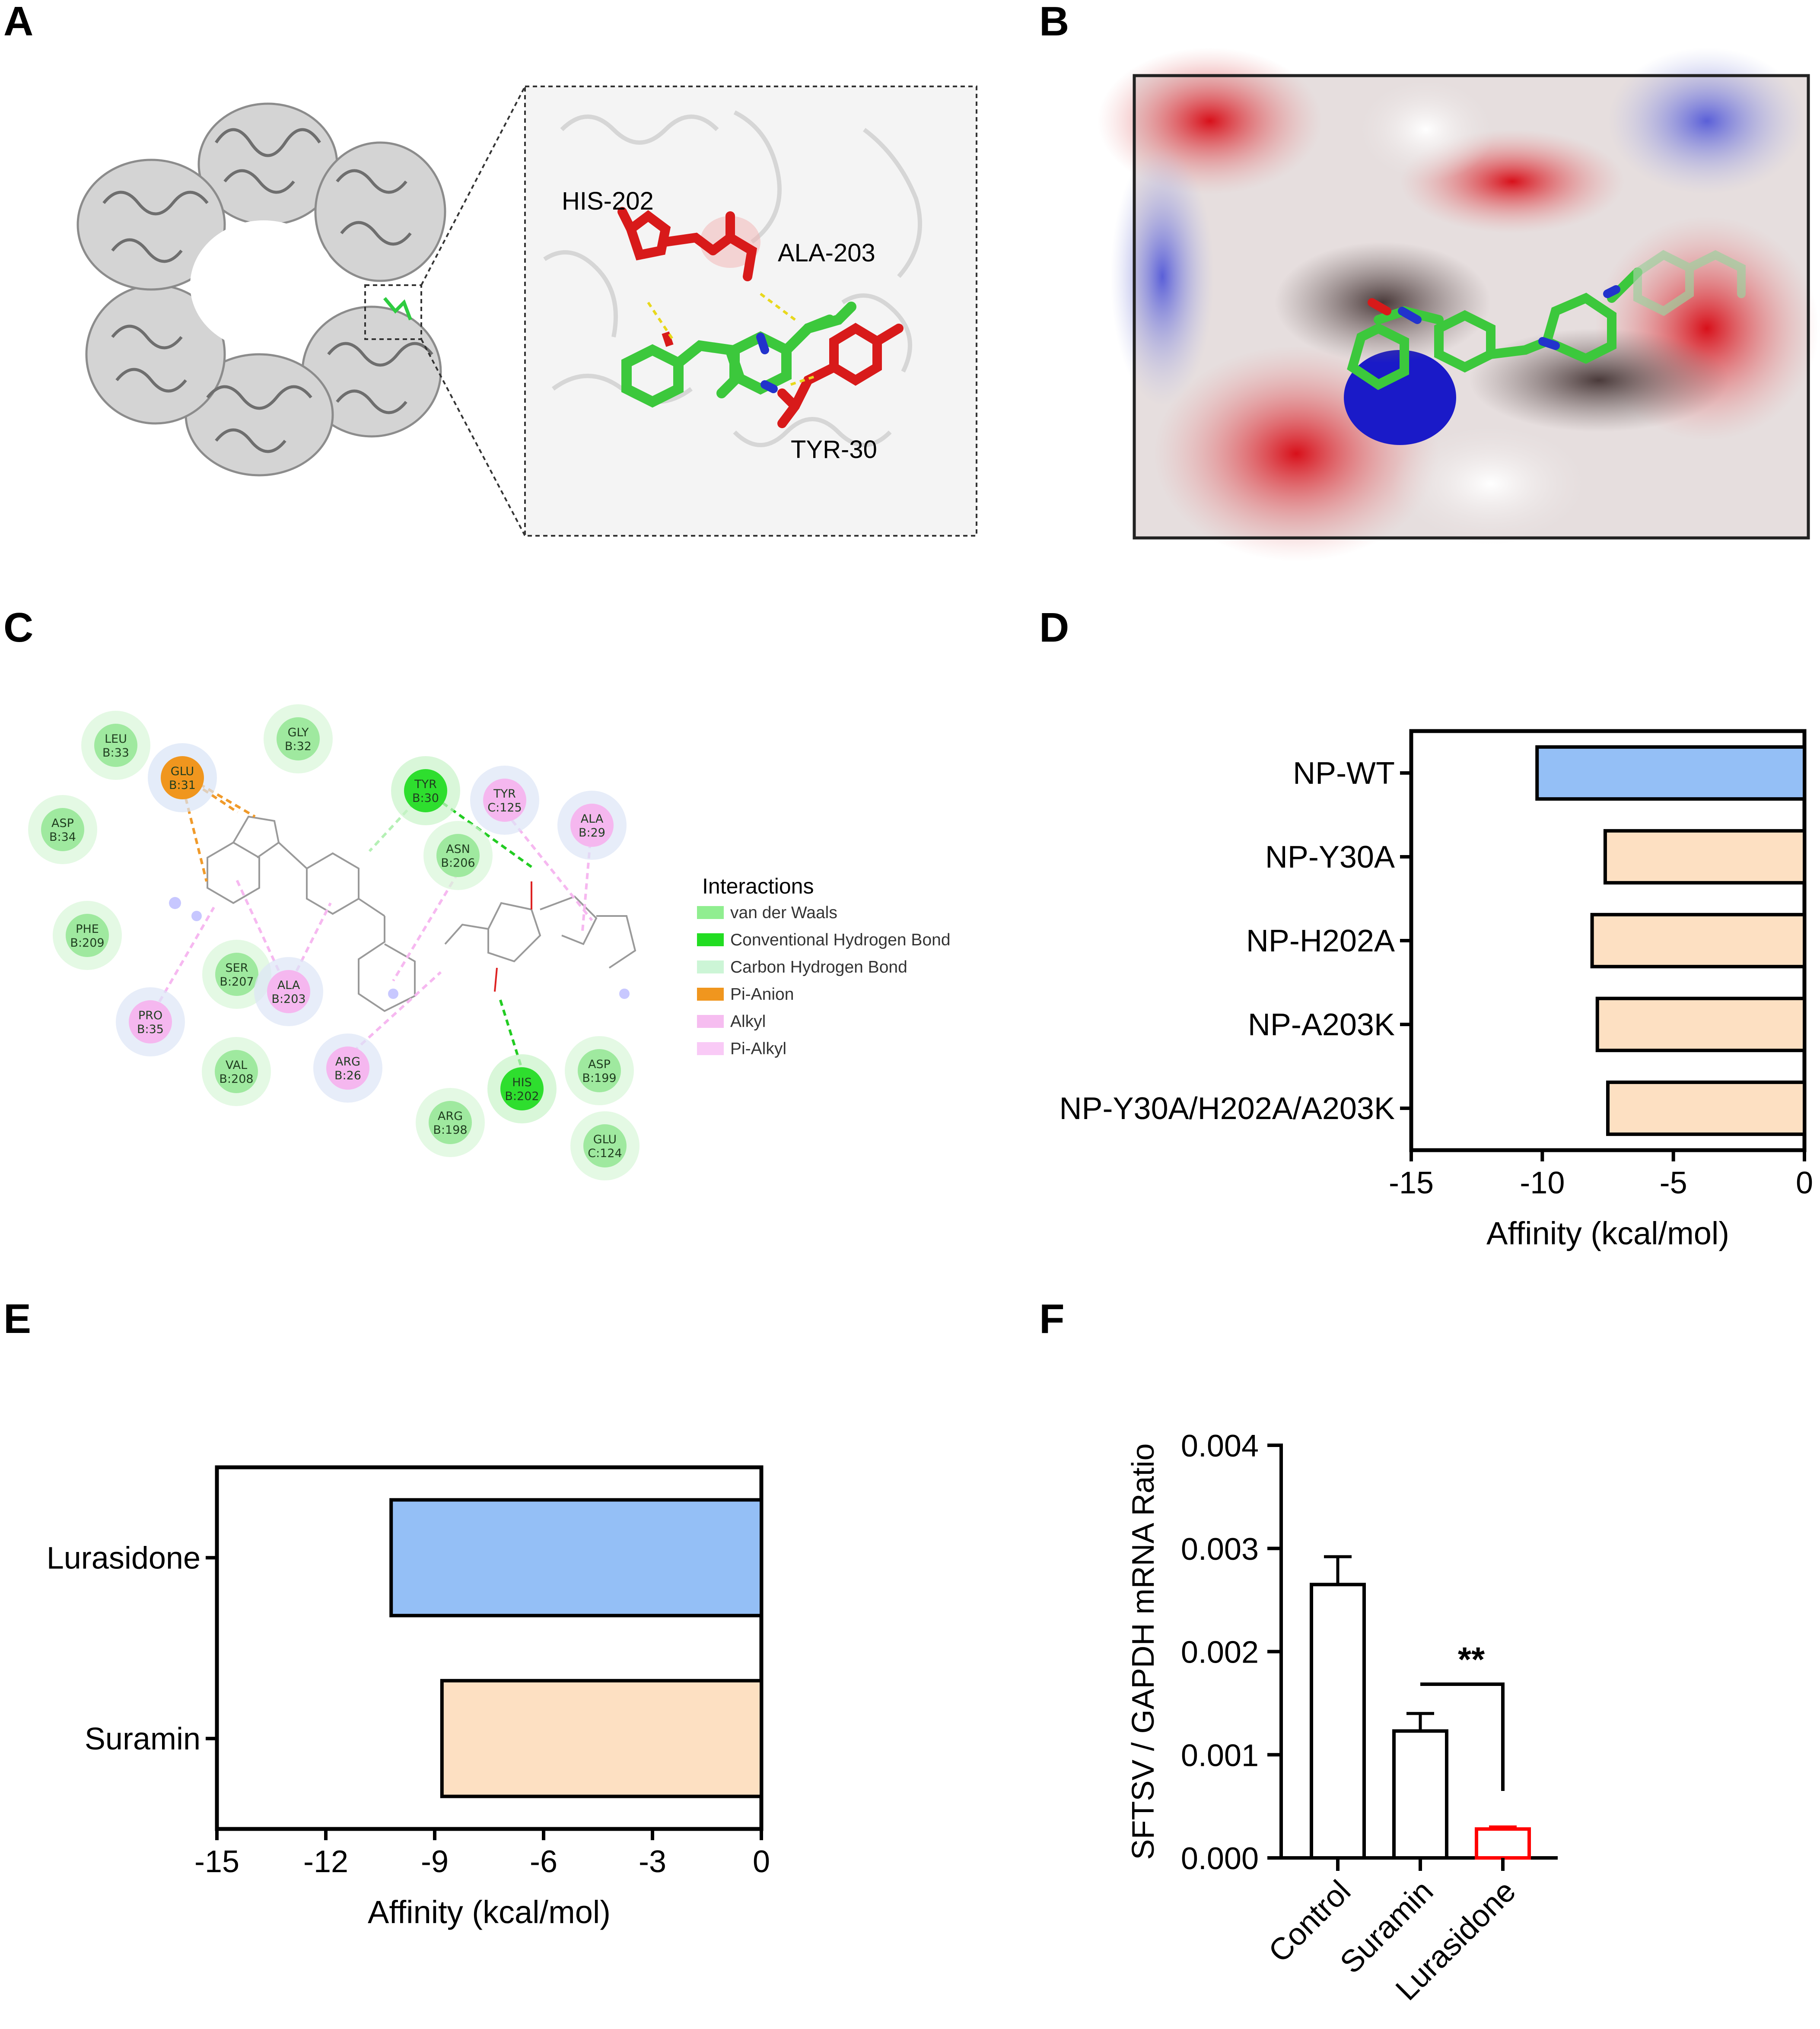 Image resolution: width=1820 pixels, height=2029 pixels. Describe the element at coordinates (301, 311) in the screenshot. I see `panel-a-protein-overview` at that location.